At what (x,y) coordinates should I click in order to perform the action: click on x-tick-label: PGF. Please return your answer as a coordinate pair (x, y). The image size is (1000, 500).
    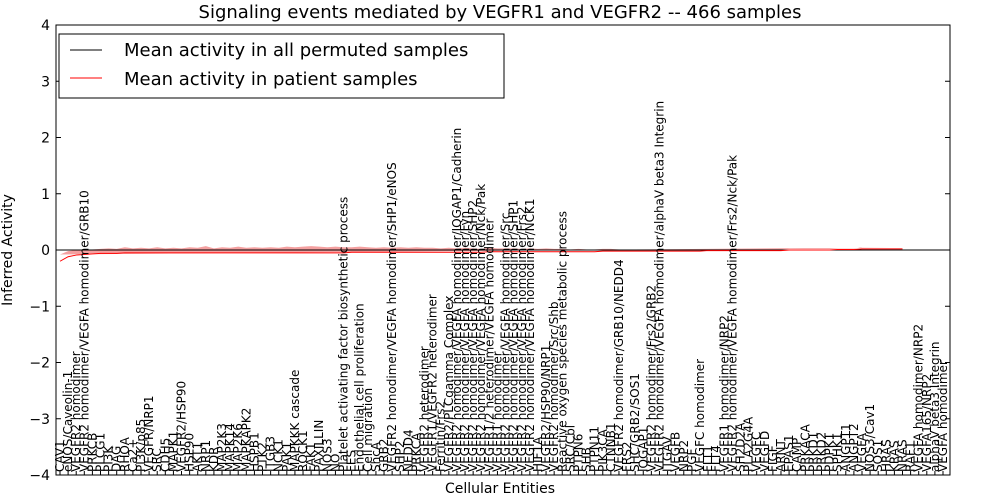
    Looking at the image, I should click on (692, 460).